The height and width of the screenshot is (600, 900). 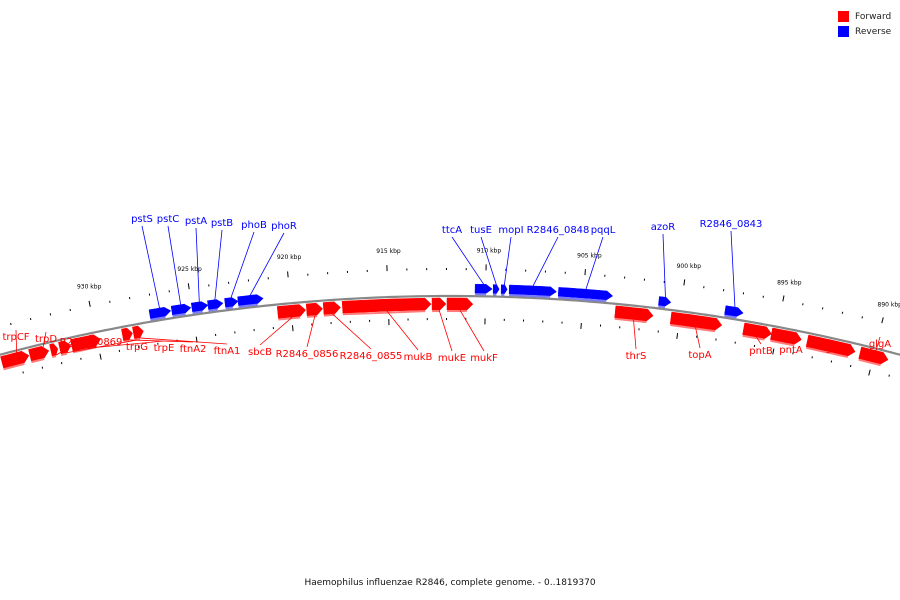 What do you see at coordinates (181, 309) in the screenshot?
I see `reverse-gene-pstC` at bounding box center [181, 309].